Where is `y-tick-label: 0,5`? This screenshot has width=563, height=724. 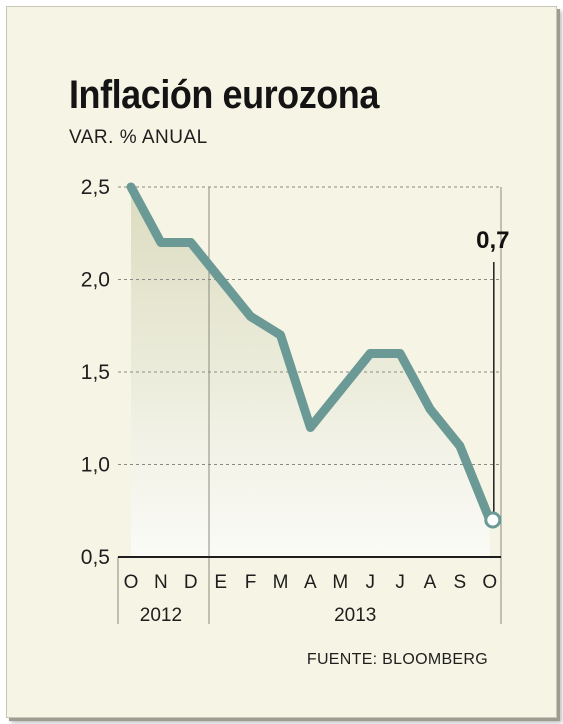 y-tick-label: 0,5 is located at coordinates (95, 557).